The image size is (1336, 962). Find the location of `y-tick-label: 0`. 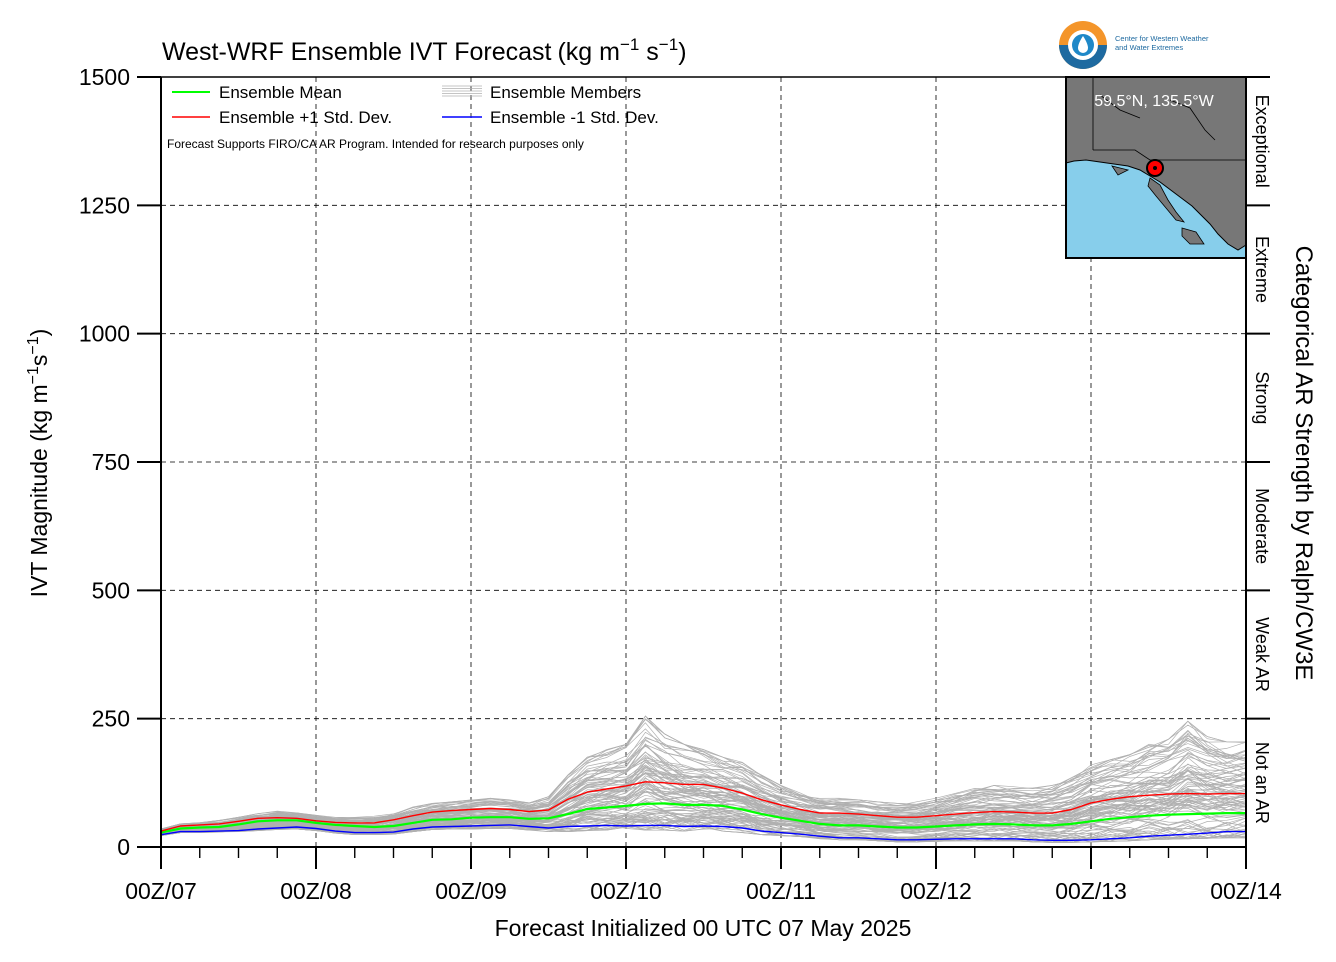

y-tick-label: 0 is located at coordinates (123, 847).